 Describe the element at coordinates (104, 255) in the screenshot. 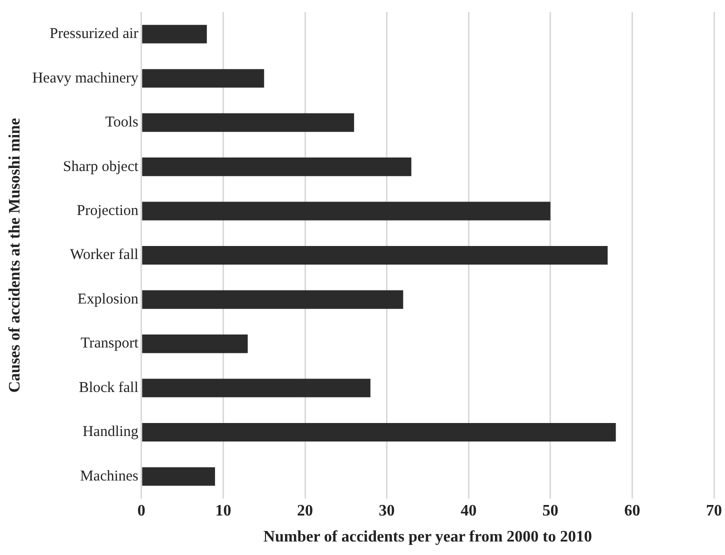

I see `y-tick-label: Worker fall` at that location.